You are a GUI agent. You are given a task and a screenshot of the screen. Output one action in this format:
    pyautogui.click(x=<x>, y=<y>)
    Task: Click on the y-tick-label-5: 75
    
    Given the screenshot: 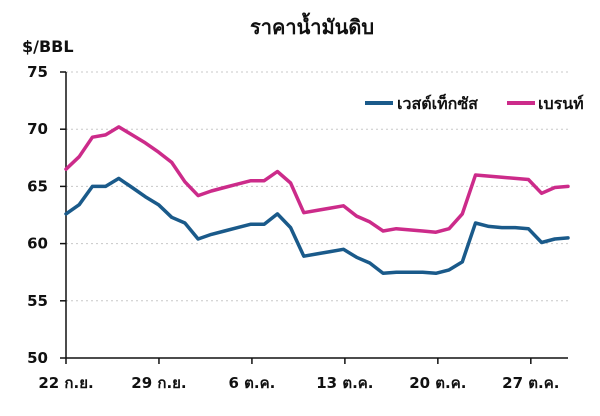 What is the action you would take?
    pyautogui.click(x=37, y=72)
    